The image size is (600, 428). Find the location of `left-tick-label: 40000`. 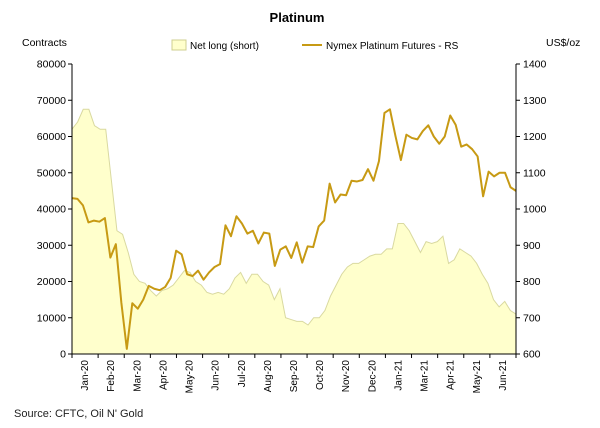

left-tick-label: 40000 is located at coordinates (51, 210).